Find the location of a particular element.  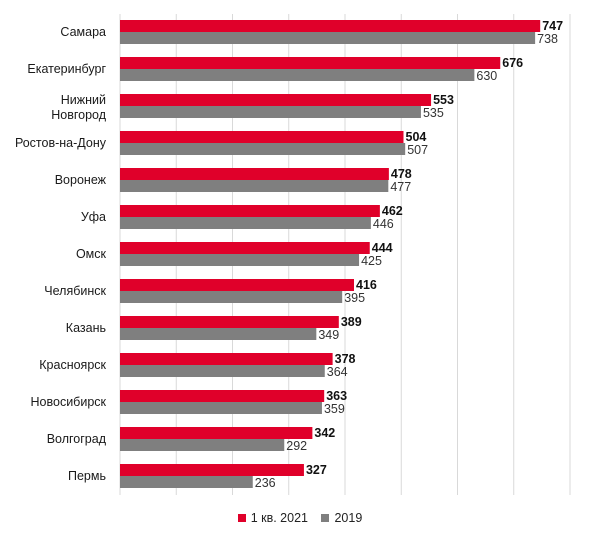

data-label-2019: 535 is located at coordinates (433, 113).